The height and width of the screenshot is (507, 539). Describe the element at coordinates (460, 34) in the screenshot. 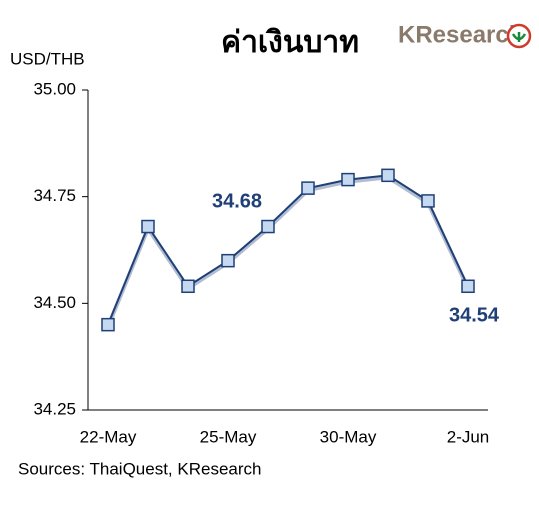

I see `logo-text: KResearch` at that location.